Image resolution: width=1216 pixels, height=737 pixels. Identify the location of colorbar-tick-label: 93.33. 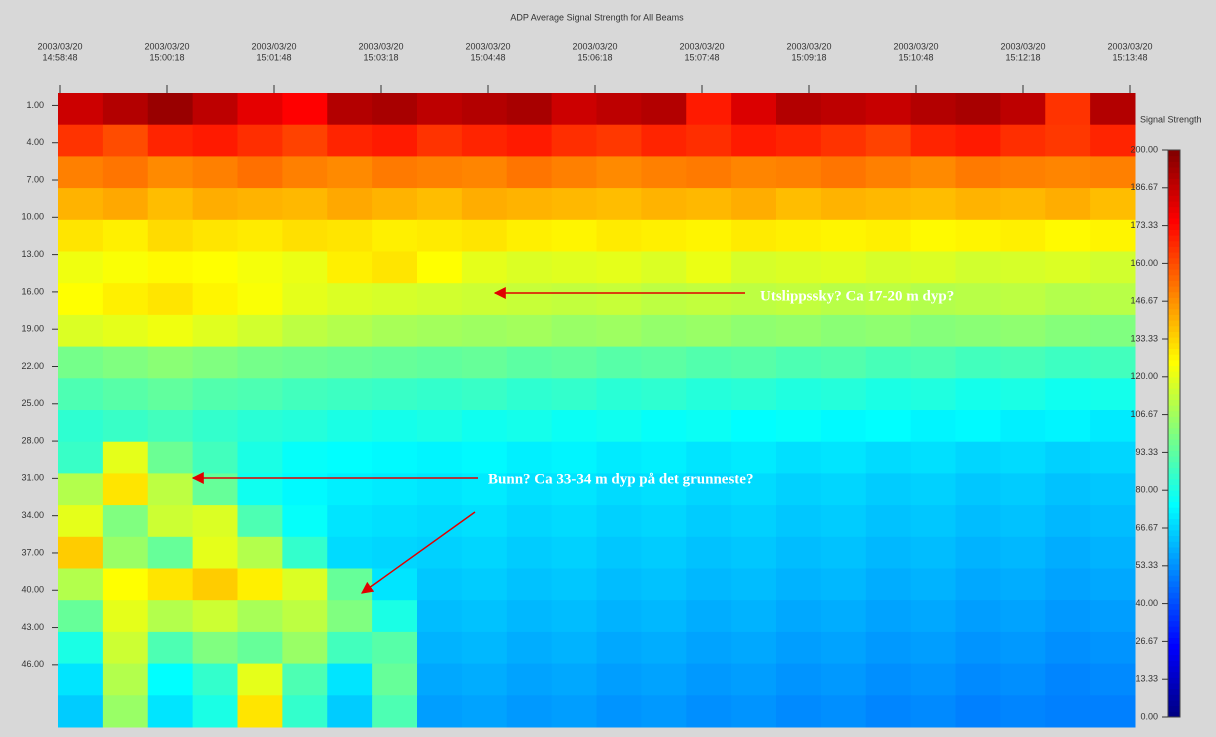
(1146, 452).